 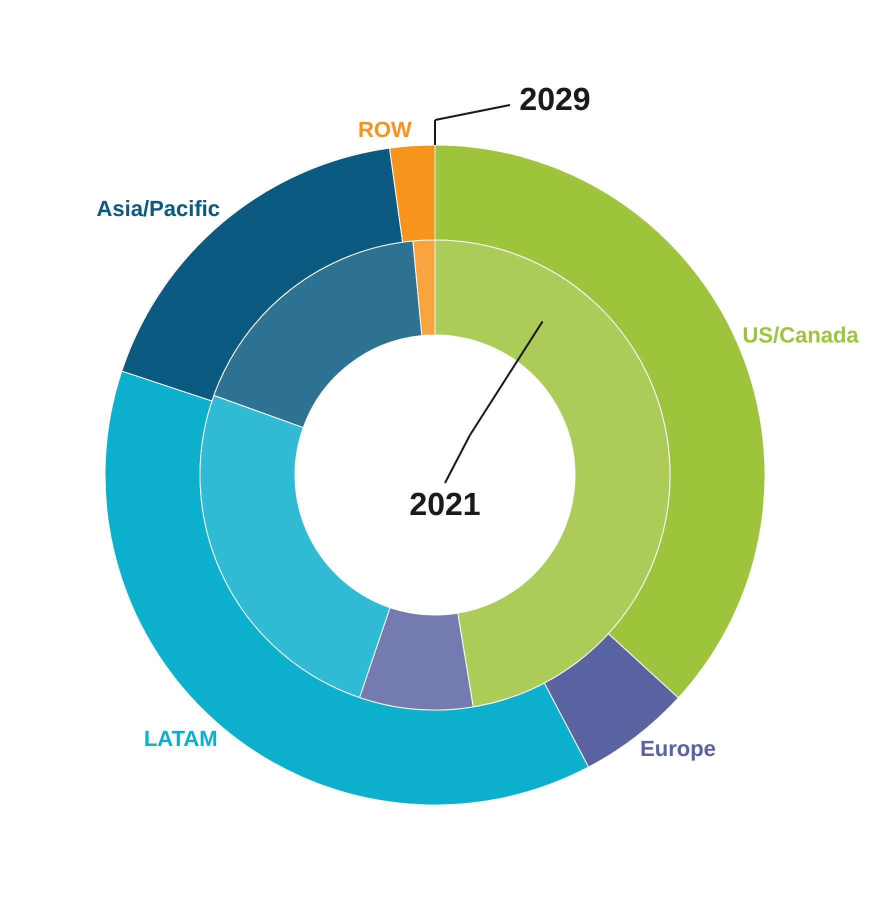 I want to click on slice-label: ROW, so click(x=385, y=129).